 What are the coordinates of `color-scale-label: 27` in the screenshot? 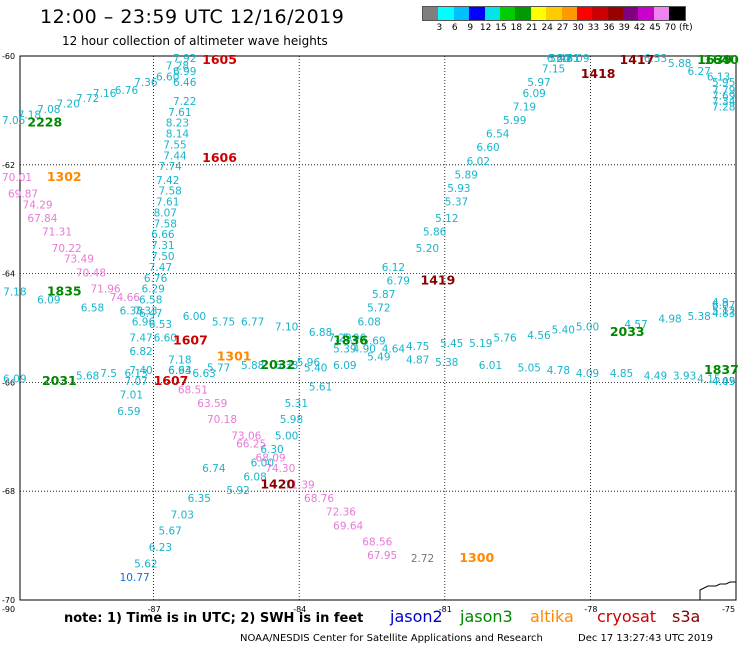 It's located at (562, 28).